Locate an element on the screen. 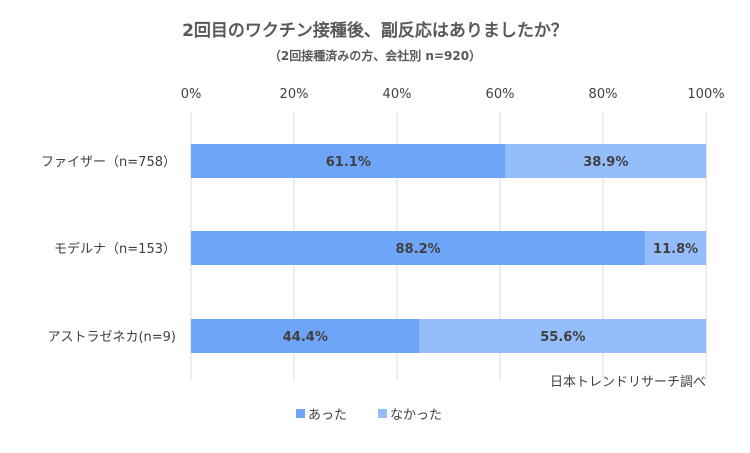  legend-label: なかった is located at coordinates (416, 415).